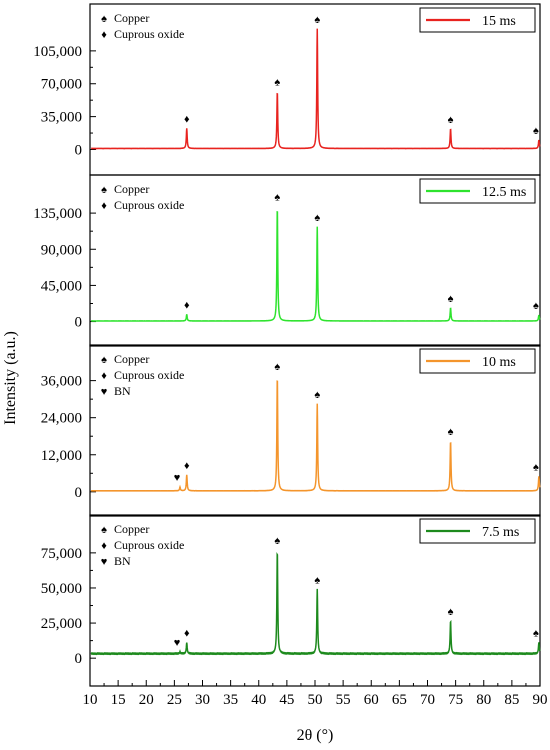  I want to click on y-axis-title: Intensity (a.u.), so click(10, 378).